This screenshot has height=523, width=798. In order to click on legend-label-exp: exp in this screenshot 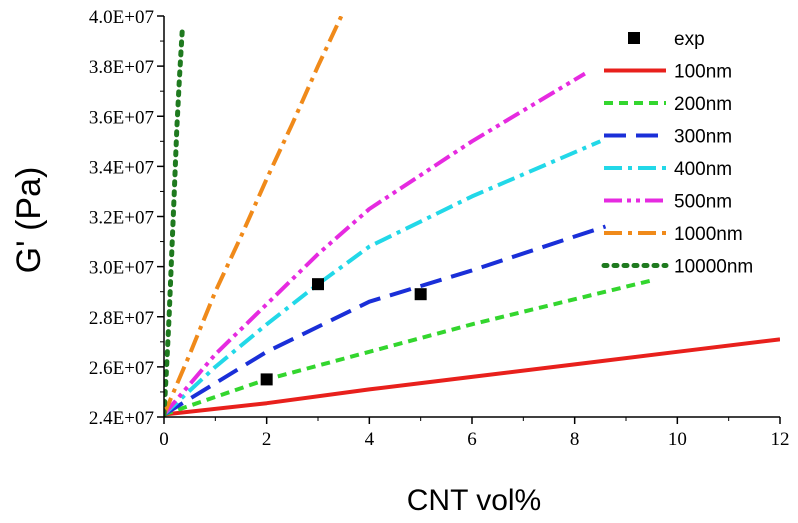, I will do `click(689, 39)`.